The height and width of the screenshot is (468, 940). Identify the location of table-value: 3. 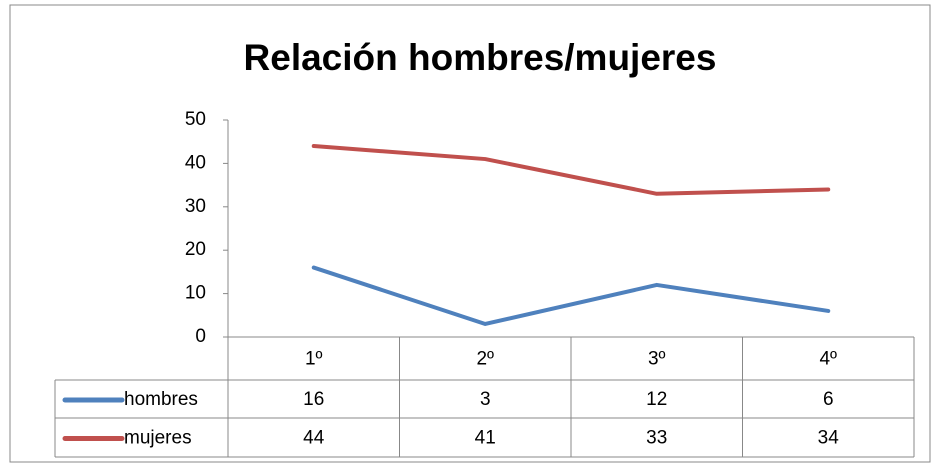
(485, 399).